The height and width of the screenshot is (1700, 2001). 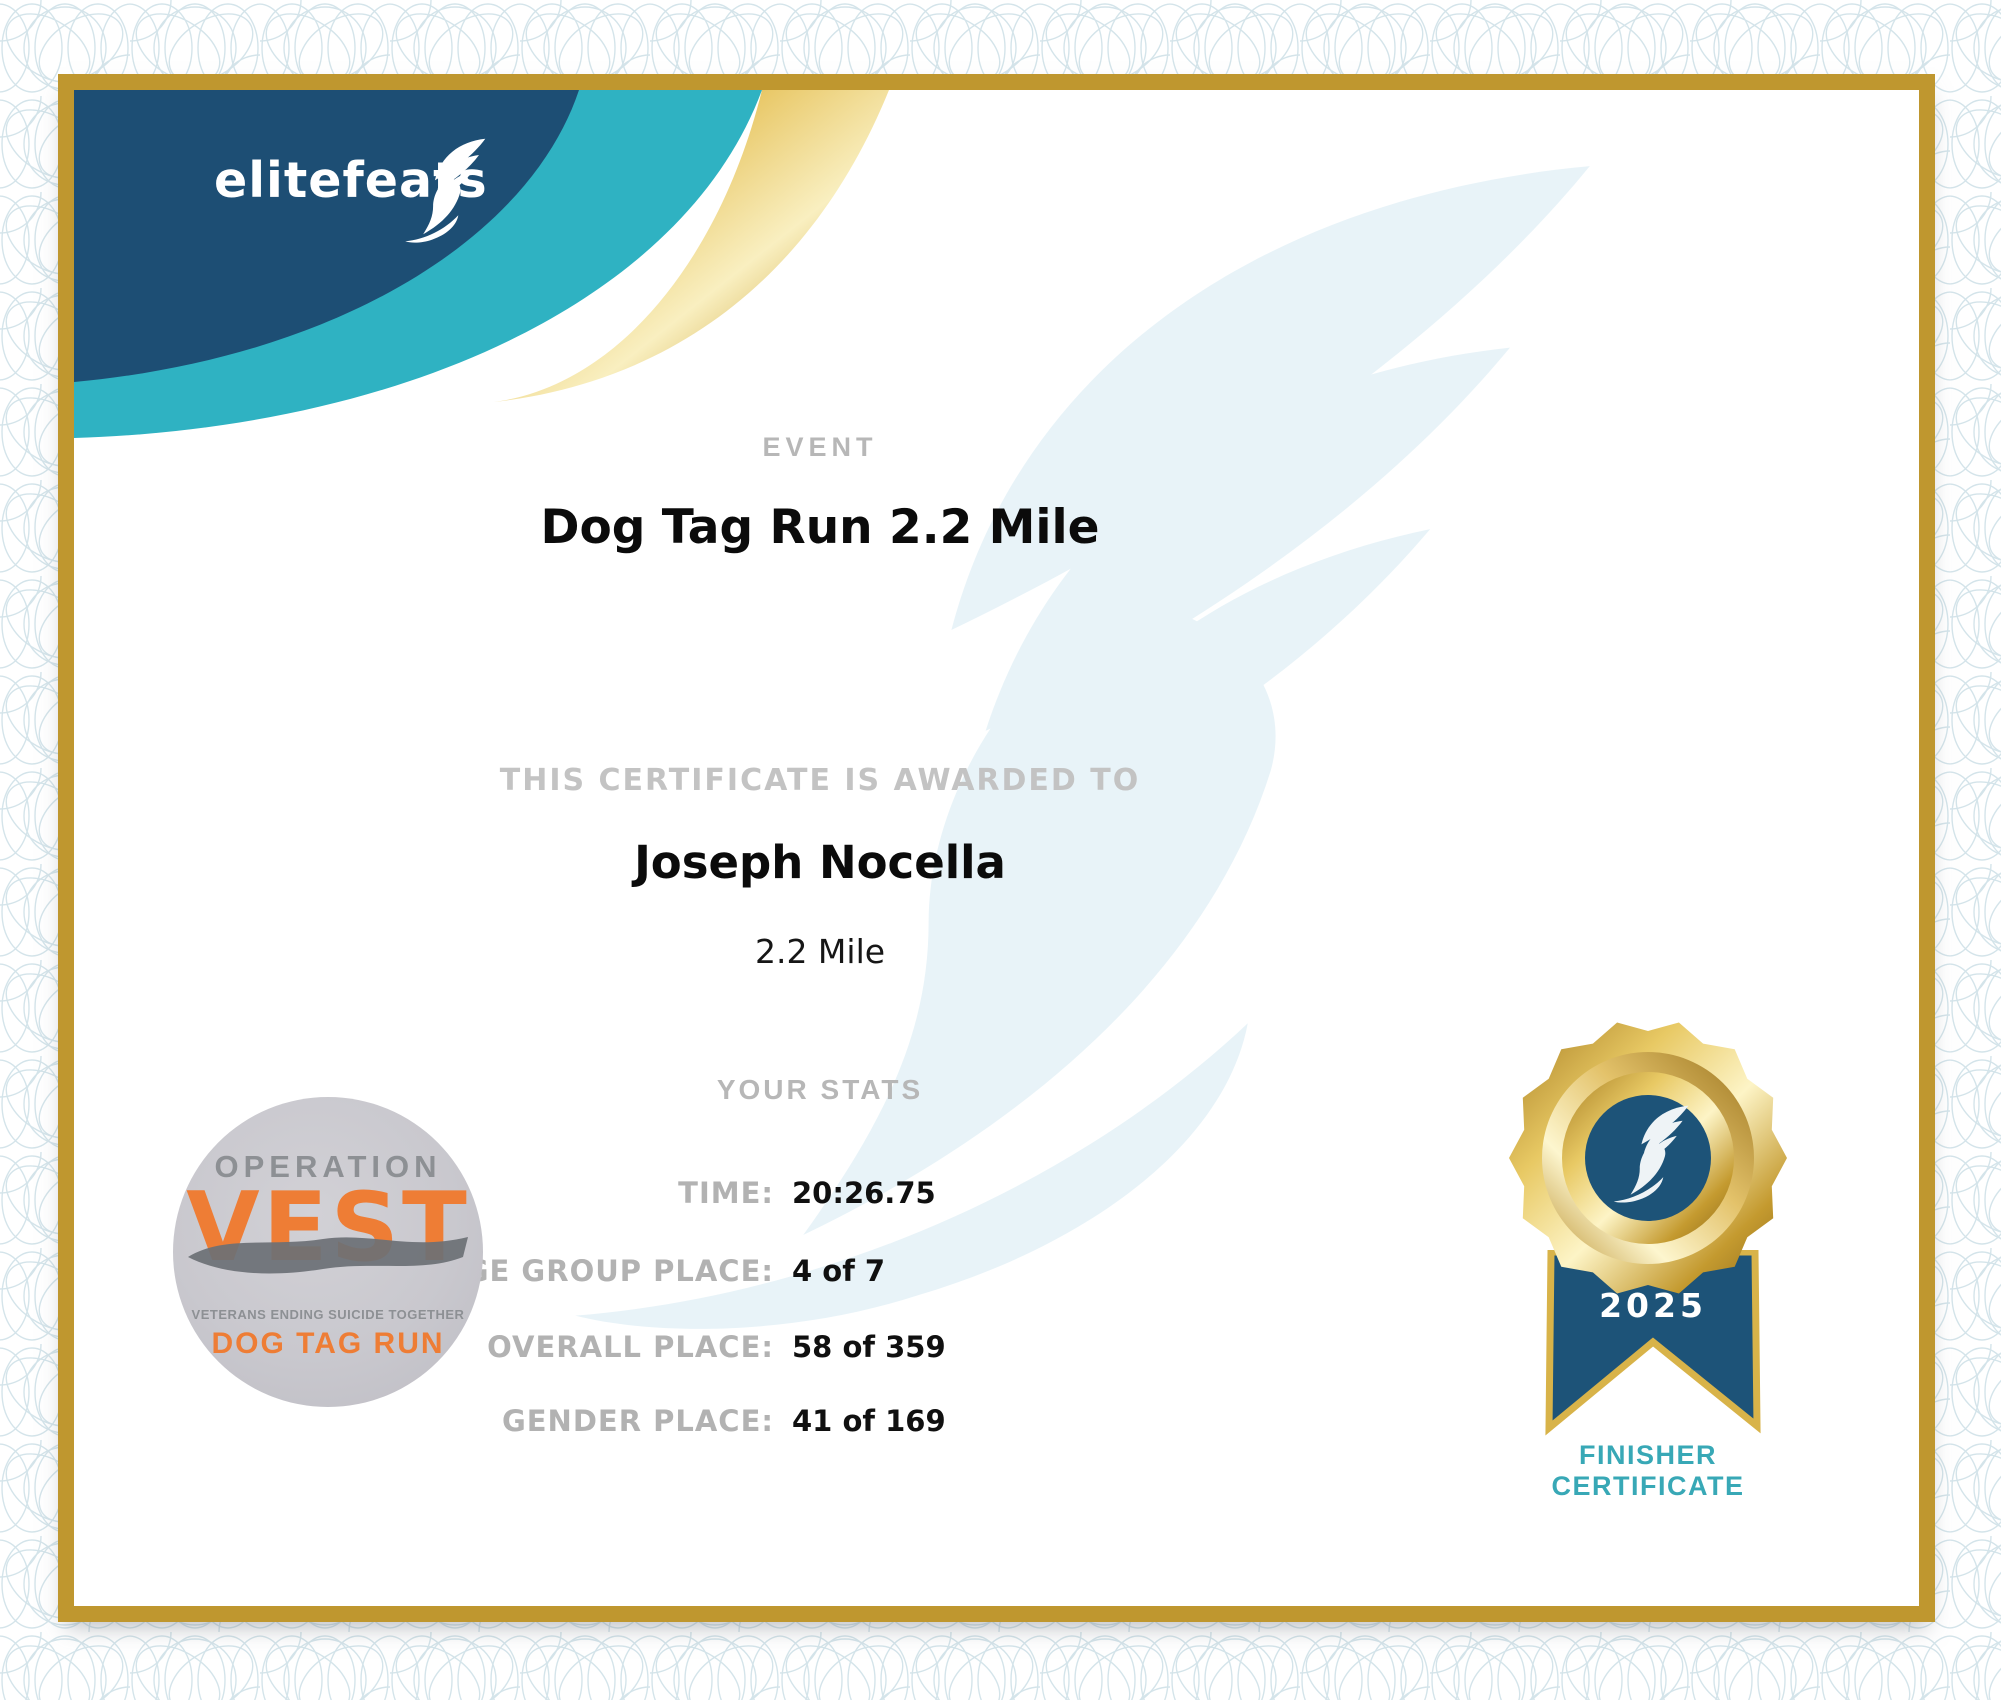 What do you see at coordinates (328, 1166) in the screenshot?
I see `operation-text: OPERATION` at bounding box center [328, 1166].